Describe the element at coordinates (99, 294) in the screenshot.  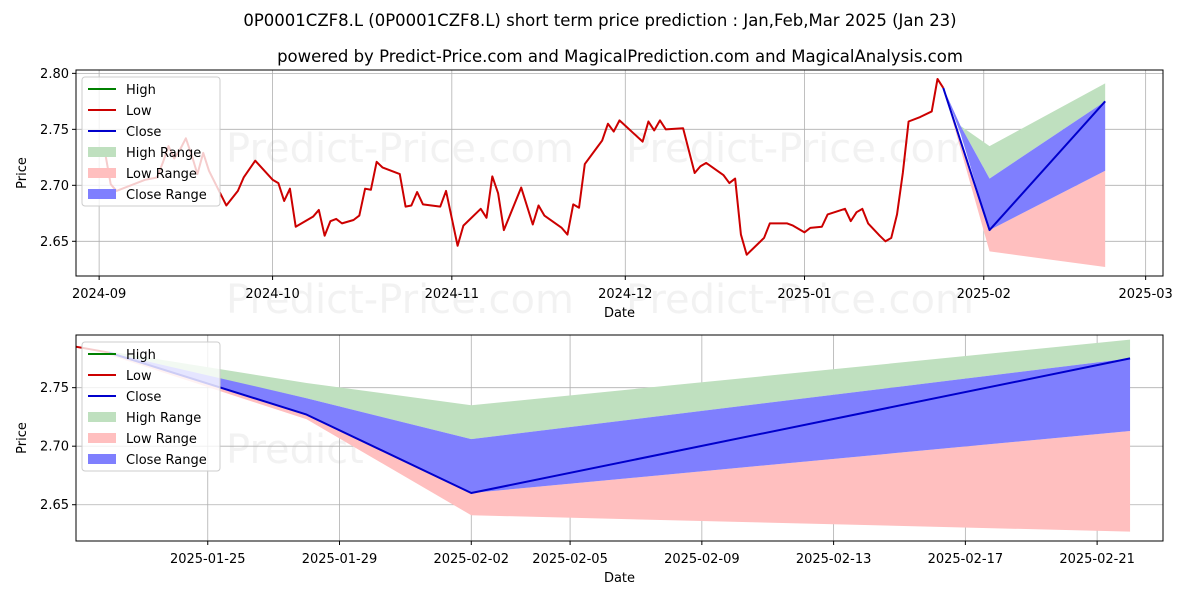
I see `x-tick-label: 2024-09` at that location.